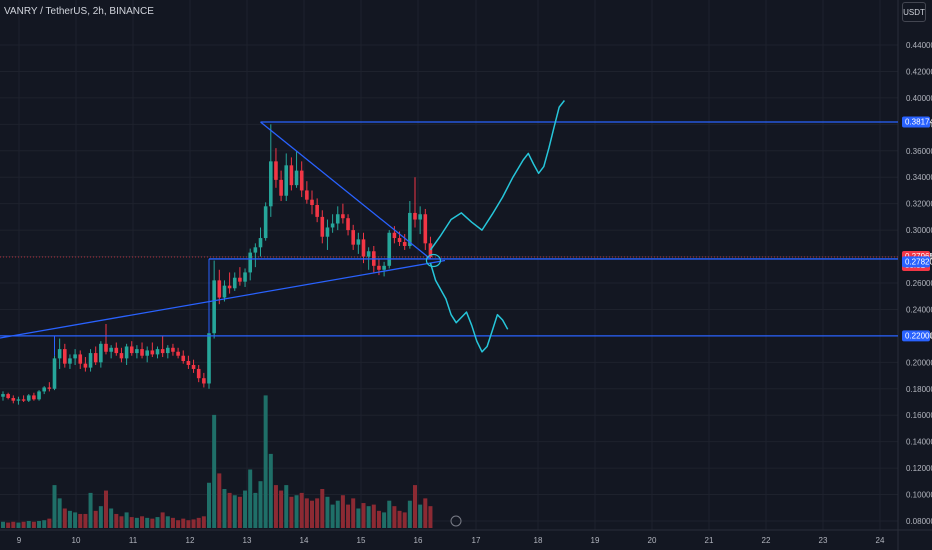 This screenshot has width=932, height=550. Describe the element at coordinates (190, 540) in the screenshot. I see `x-tick-label: 12` at that location.